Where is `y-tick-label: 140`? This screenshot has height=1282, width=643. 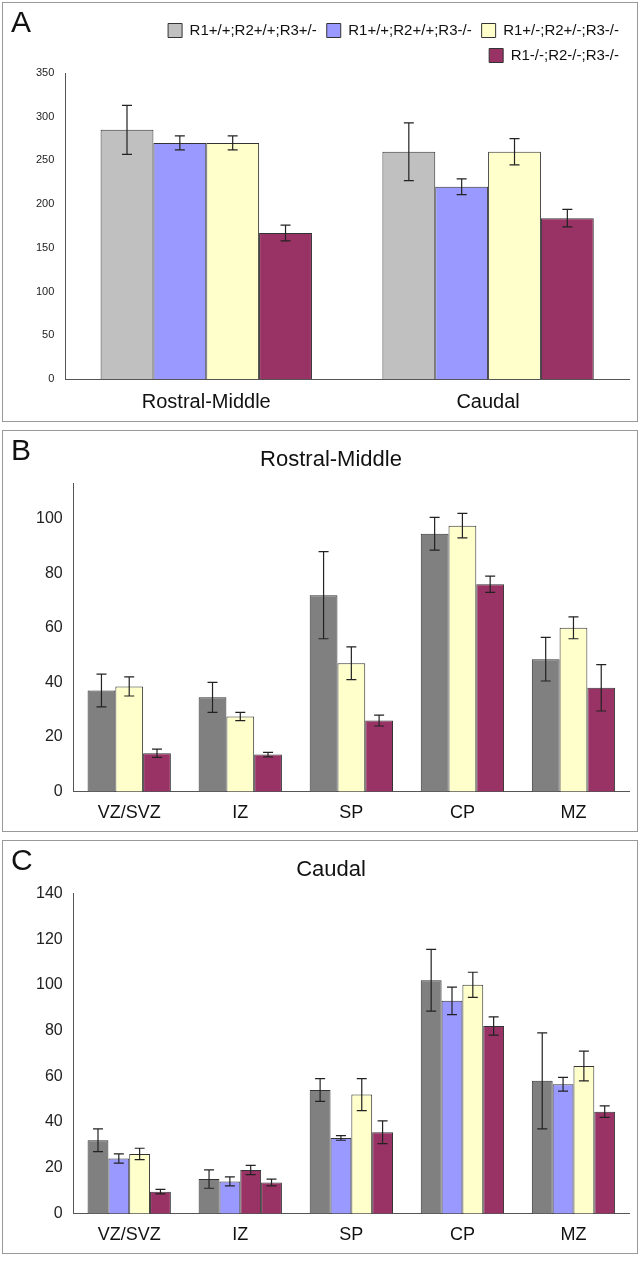 y-tick-label: 140 is located at coordinates (49, 892).